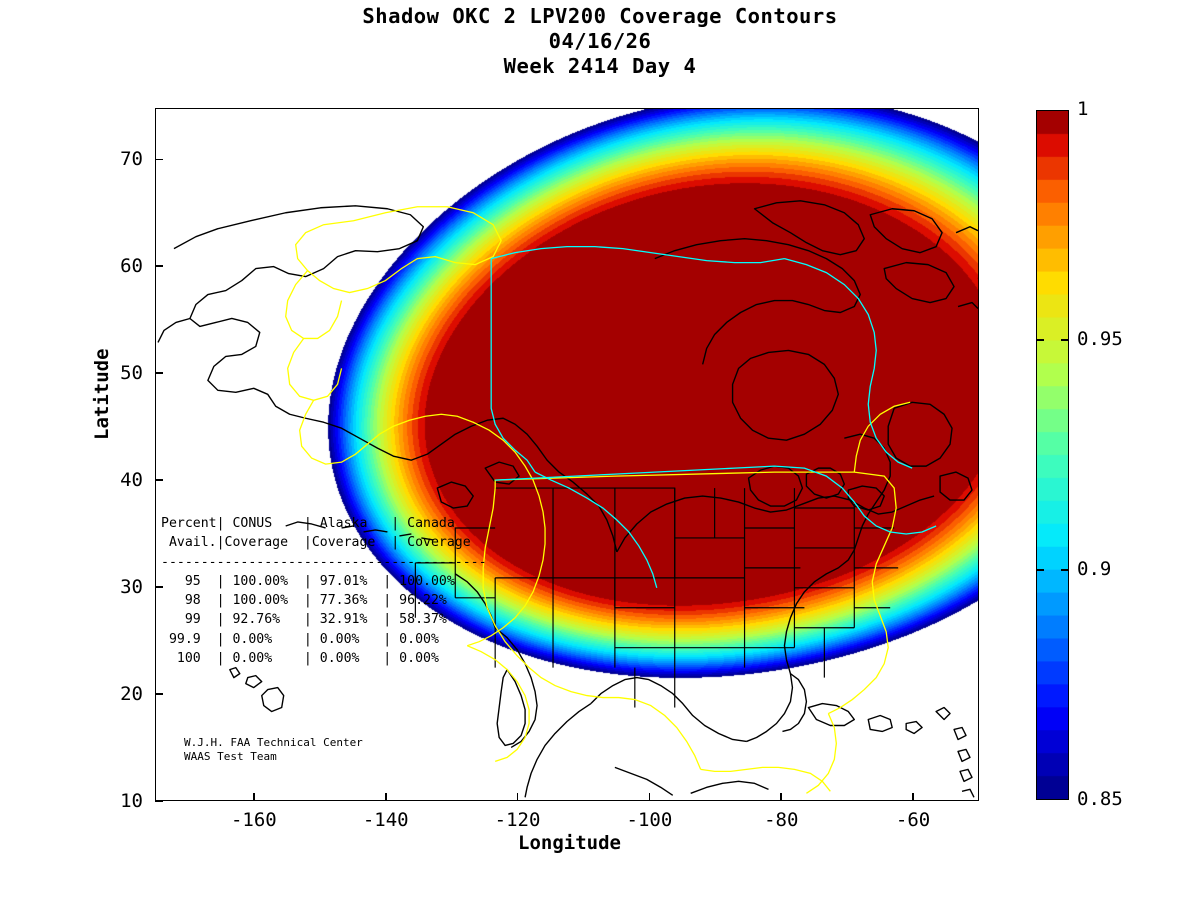 This screenshot has height=900, width=1200. I want to click on y-tick-label: 10, so click(131, 801).